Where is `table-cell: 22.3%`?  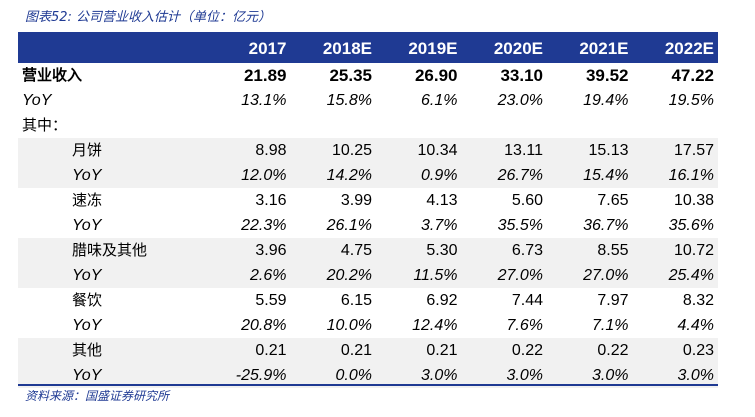 table-cell: 22.3% is located at coordinates (264, 225).